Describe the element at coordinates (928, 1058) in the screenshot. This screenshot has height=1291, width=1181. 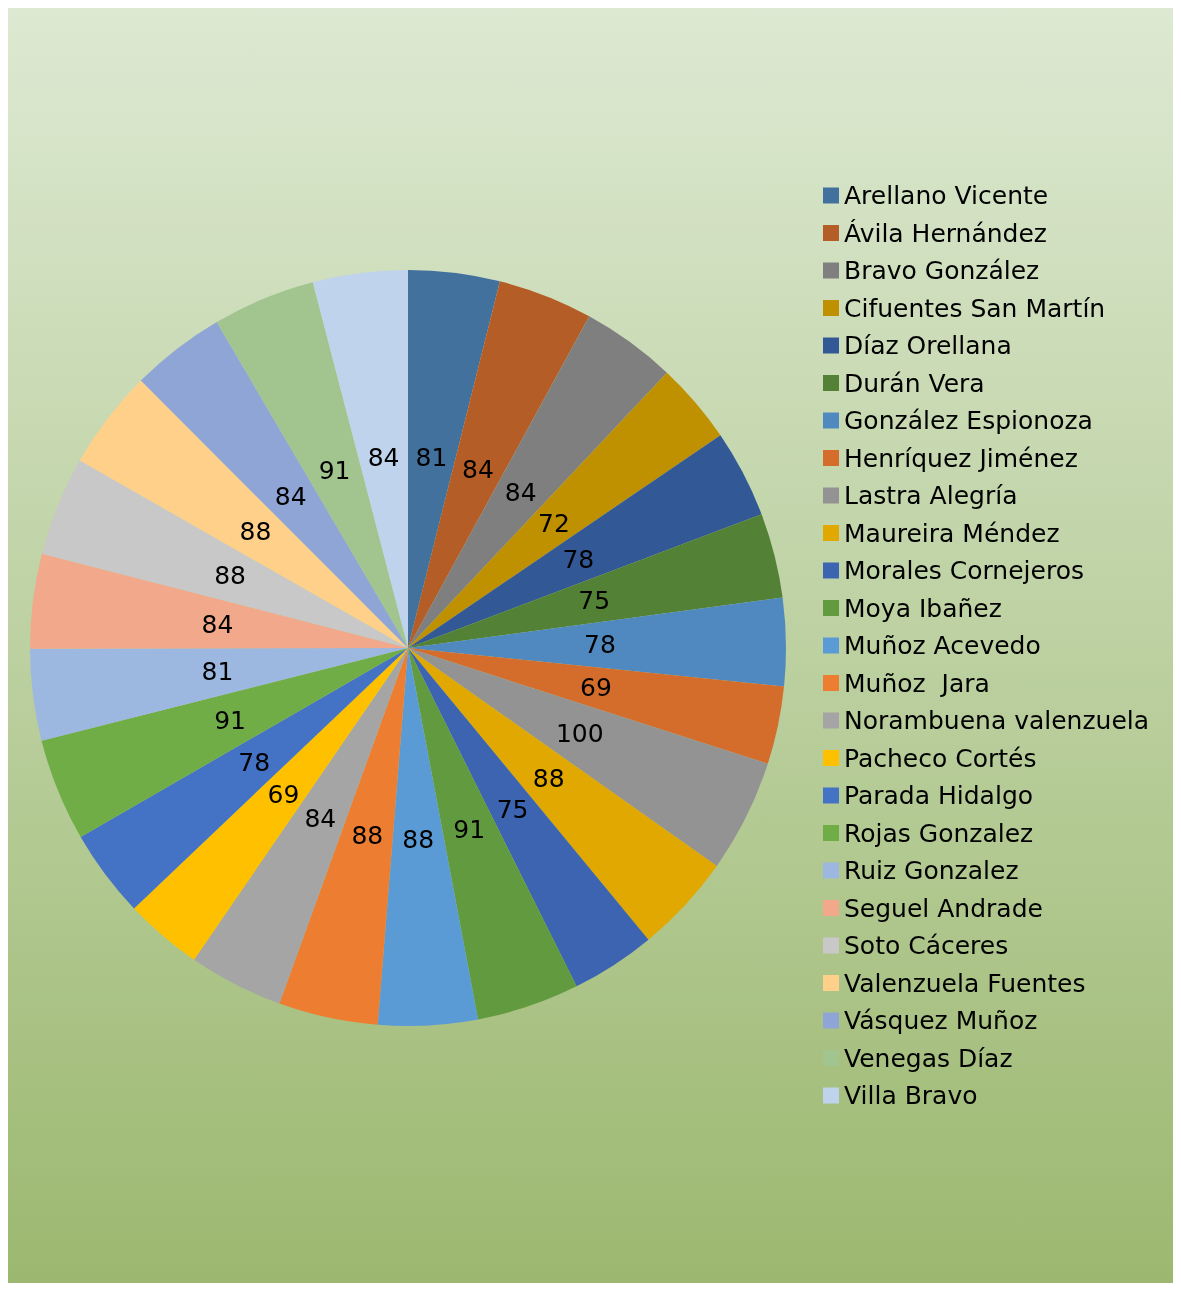
I see `legend-label: Venegas Díaz` at that location.